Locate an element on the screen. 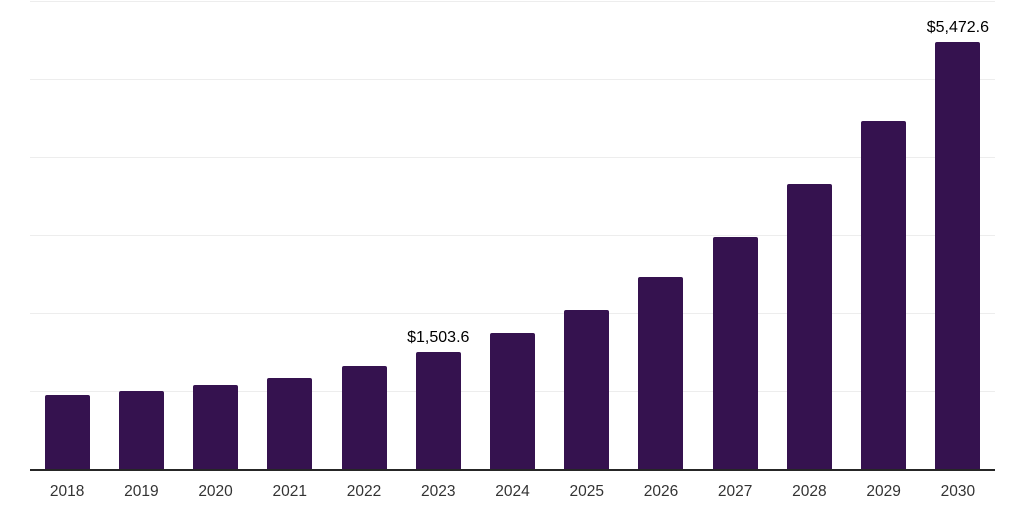 The width and height of the screenshot is (1024, 512). x-tick-2023: 2023 is located at coordinates (438, 491).